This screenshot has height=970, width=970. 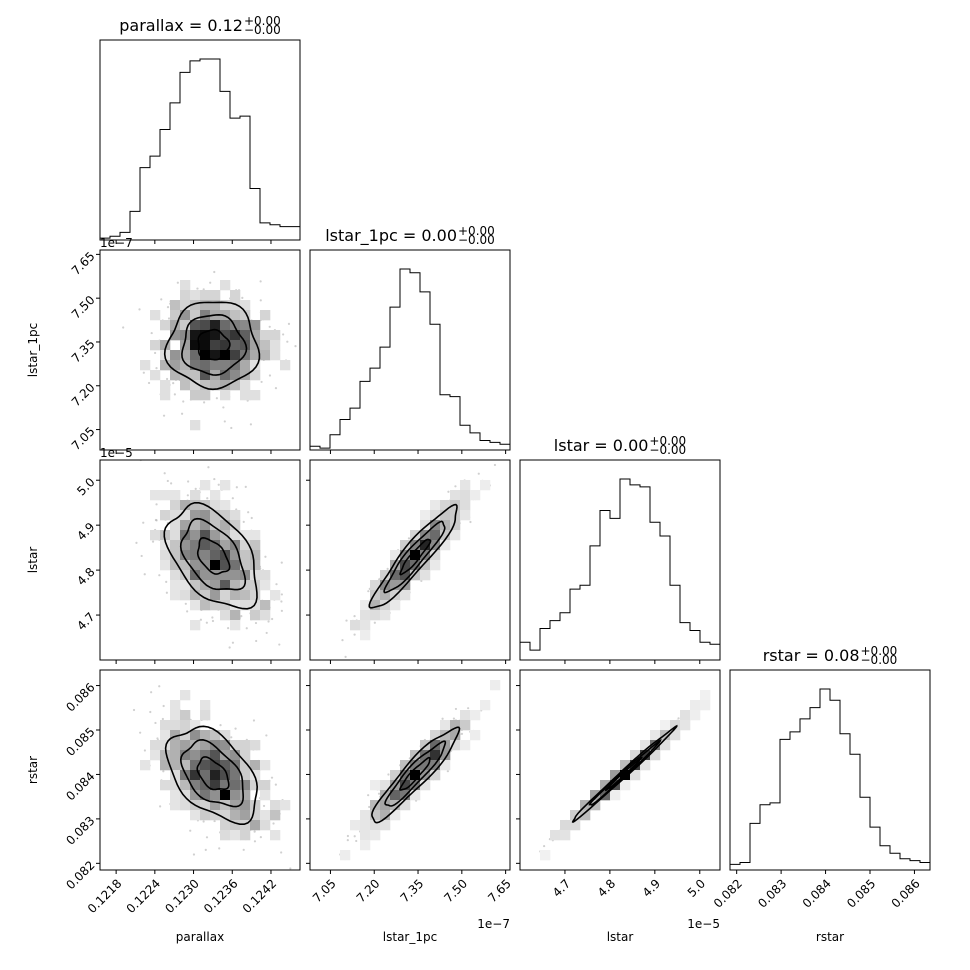 What do you see at coordinates (80, 831) in the screenshot?
I see `y-tick-label: 0.083` at bounding box center [80, 831].